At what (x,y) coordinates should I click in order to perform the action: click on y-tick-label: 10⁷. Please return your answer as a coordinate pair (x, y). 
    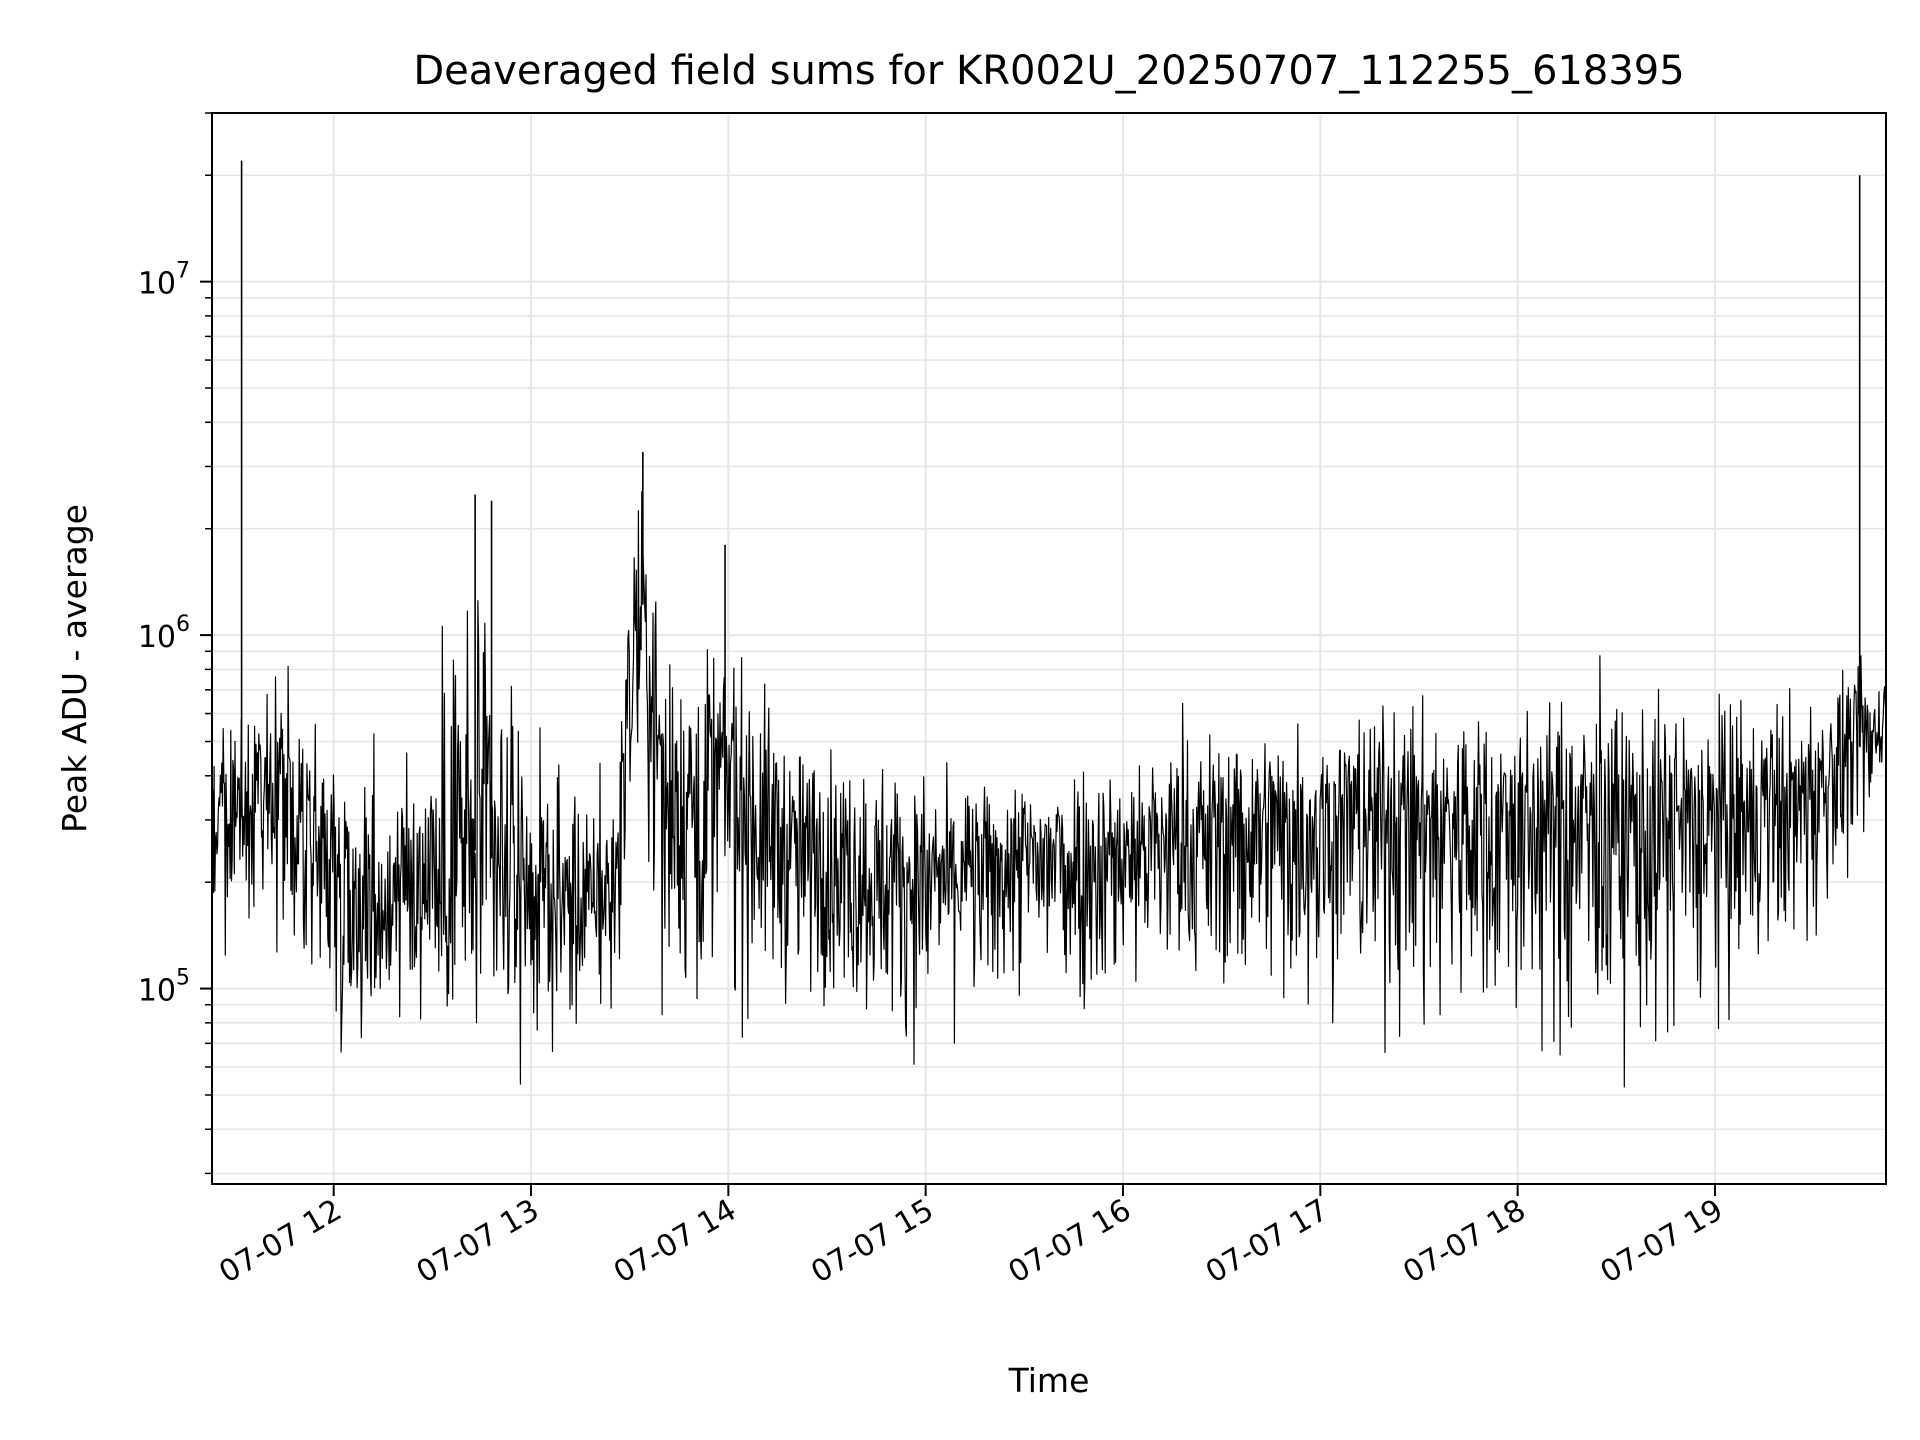
    Looking at the image, I should click on (164, 280).